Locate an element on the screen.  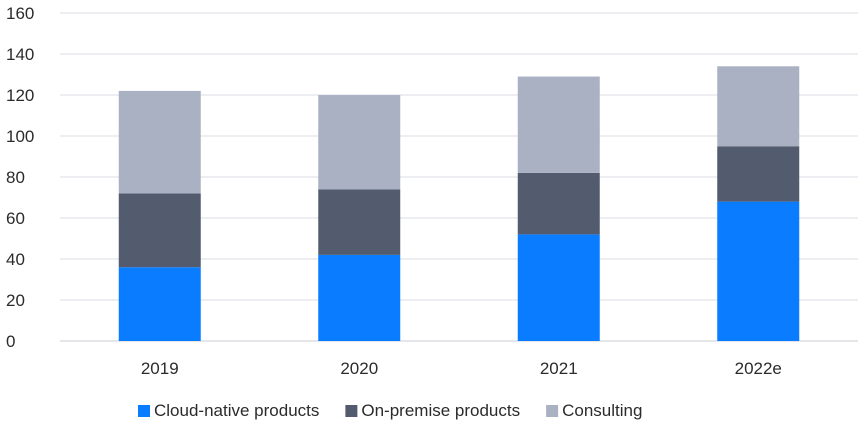
x-tick-label: 2019 is located at coordinates (160, 368).